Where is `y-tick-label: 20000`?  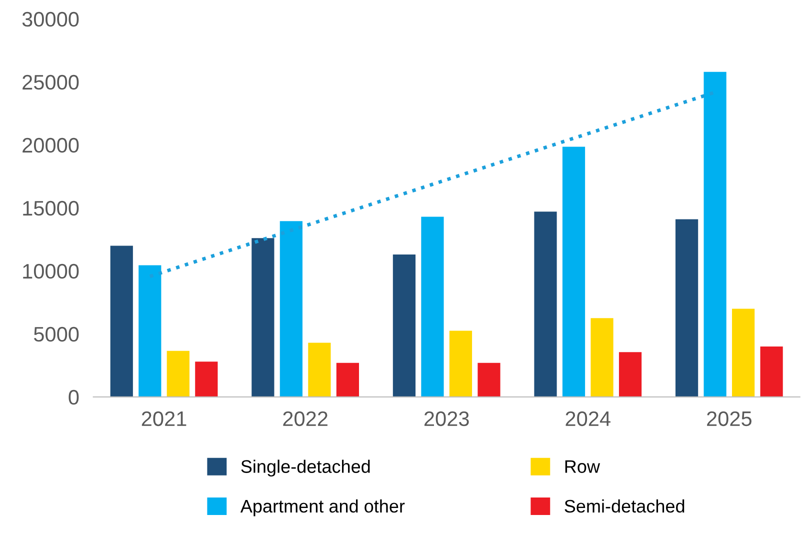
y-tick-label: 20000 is located at coordinates (50, 145).